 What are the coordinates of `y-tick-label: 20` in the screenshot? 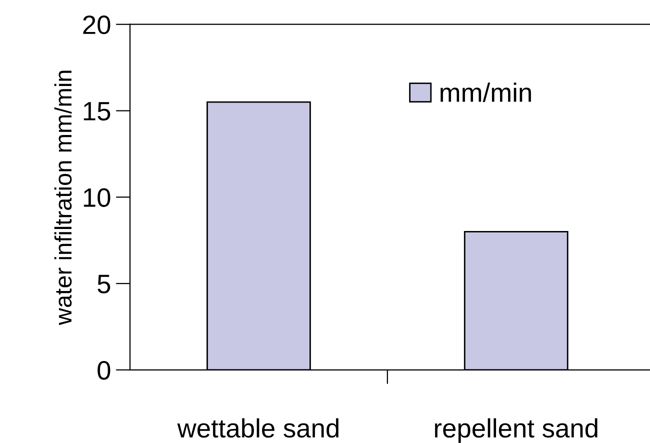 It's located at (96, 25).